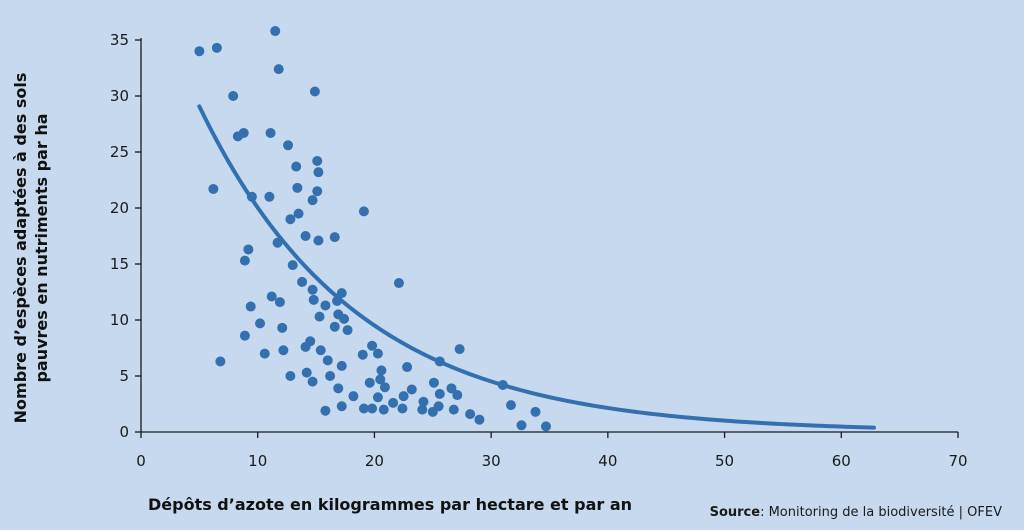 The image size is (1024, 530). What do you see at coordinates (124, 432) in the screenshot?
I see `y-tick-label: 0` at bounding box center [124, 432].